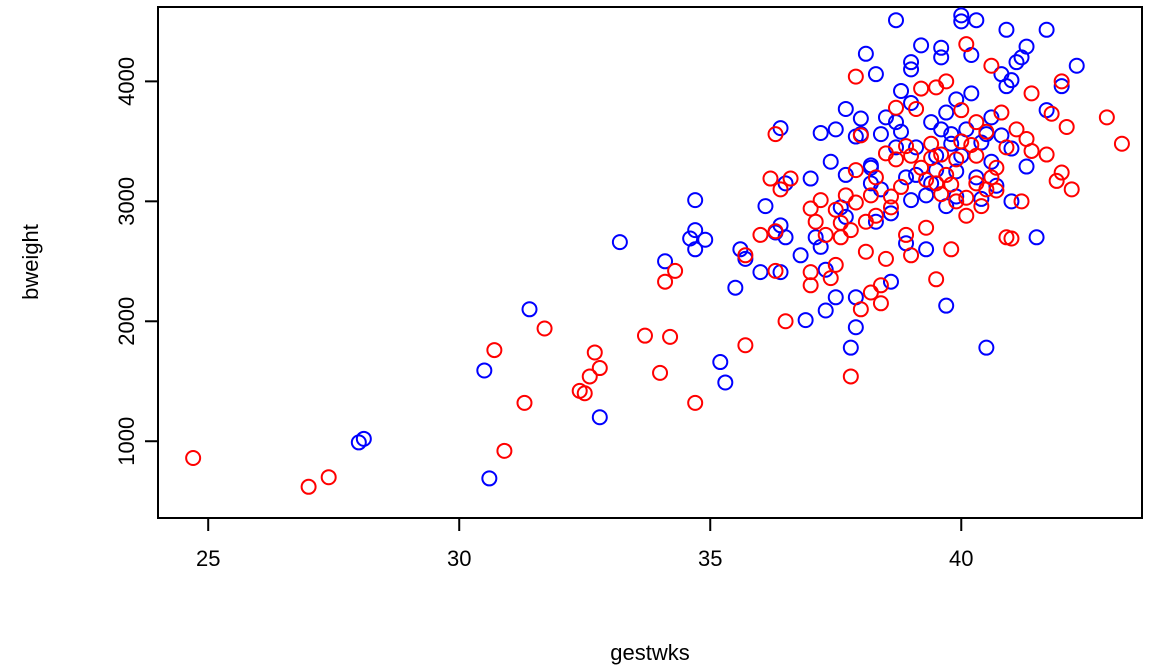 This screenshot has height=672, width=1155. I want to click on x-axis-title: gestwks, so click(649, 652).